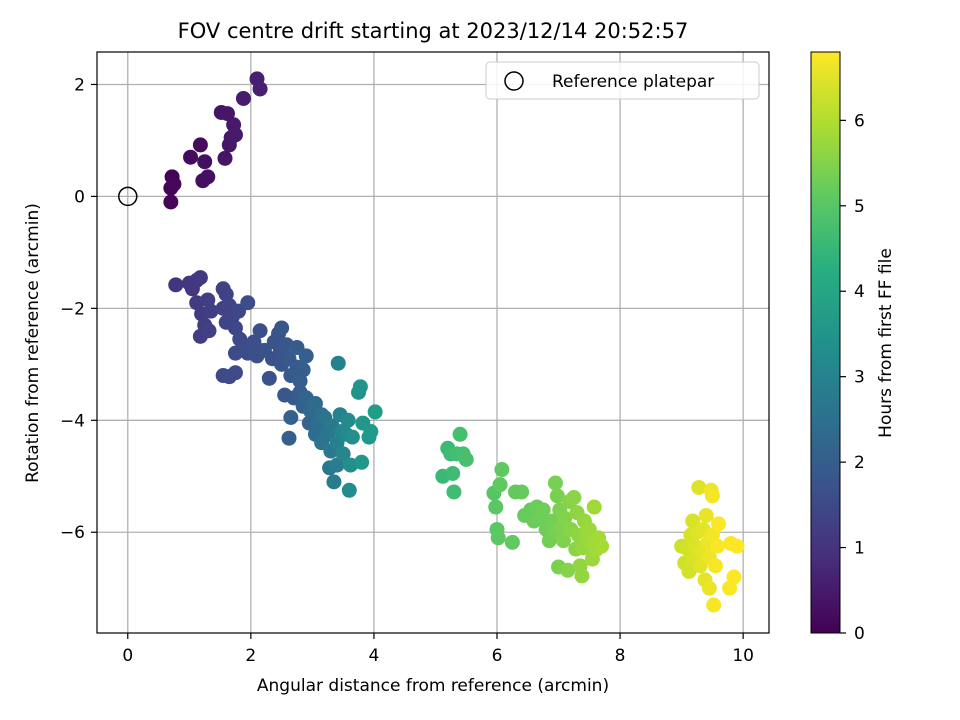 The width and height of the screenshot is (960, 720). What do you see at coordinates (852, 377) in the screenshot?
I see `colorbar-ticks: 0 1 2 3 4 5 6` at bounding box center [852, 377].